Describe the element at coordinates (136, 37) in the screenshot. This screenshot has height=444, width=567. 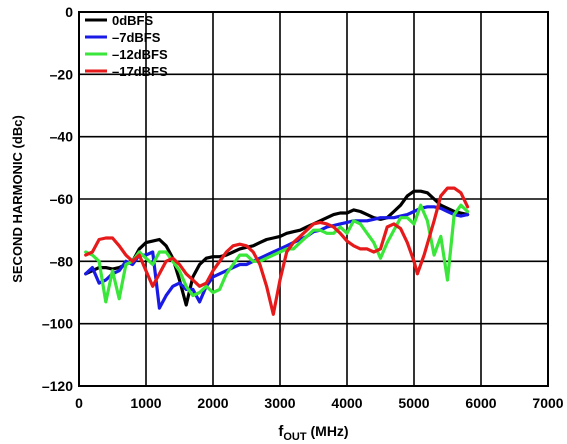
I see `legend-label-7dbfs: –7dBFS` at that location.